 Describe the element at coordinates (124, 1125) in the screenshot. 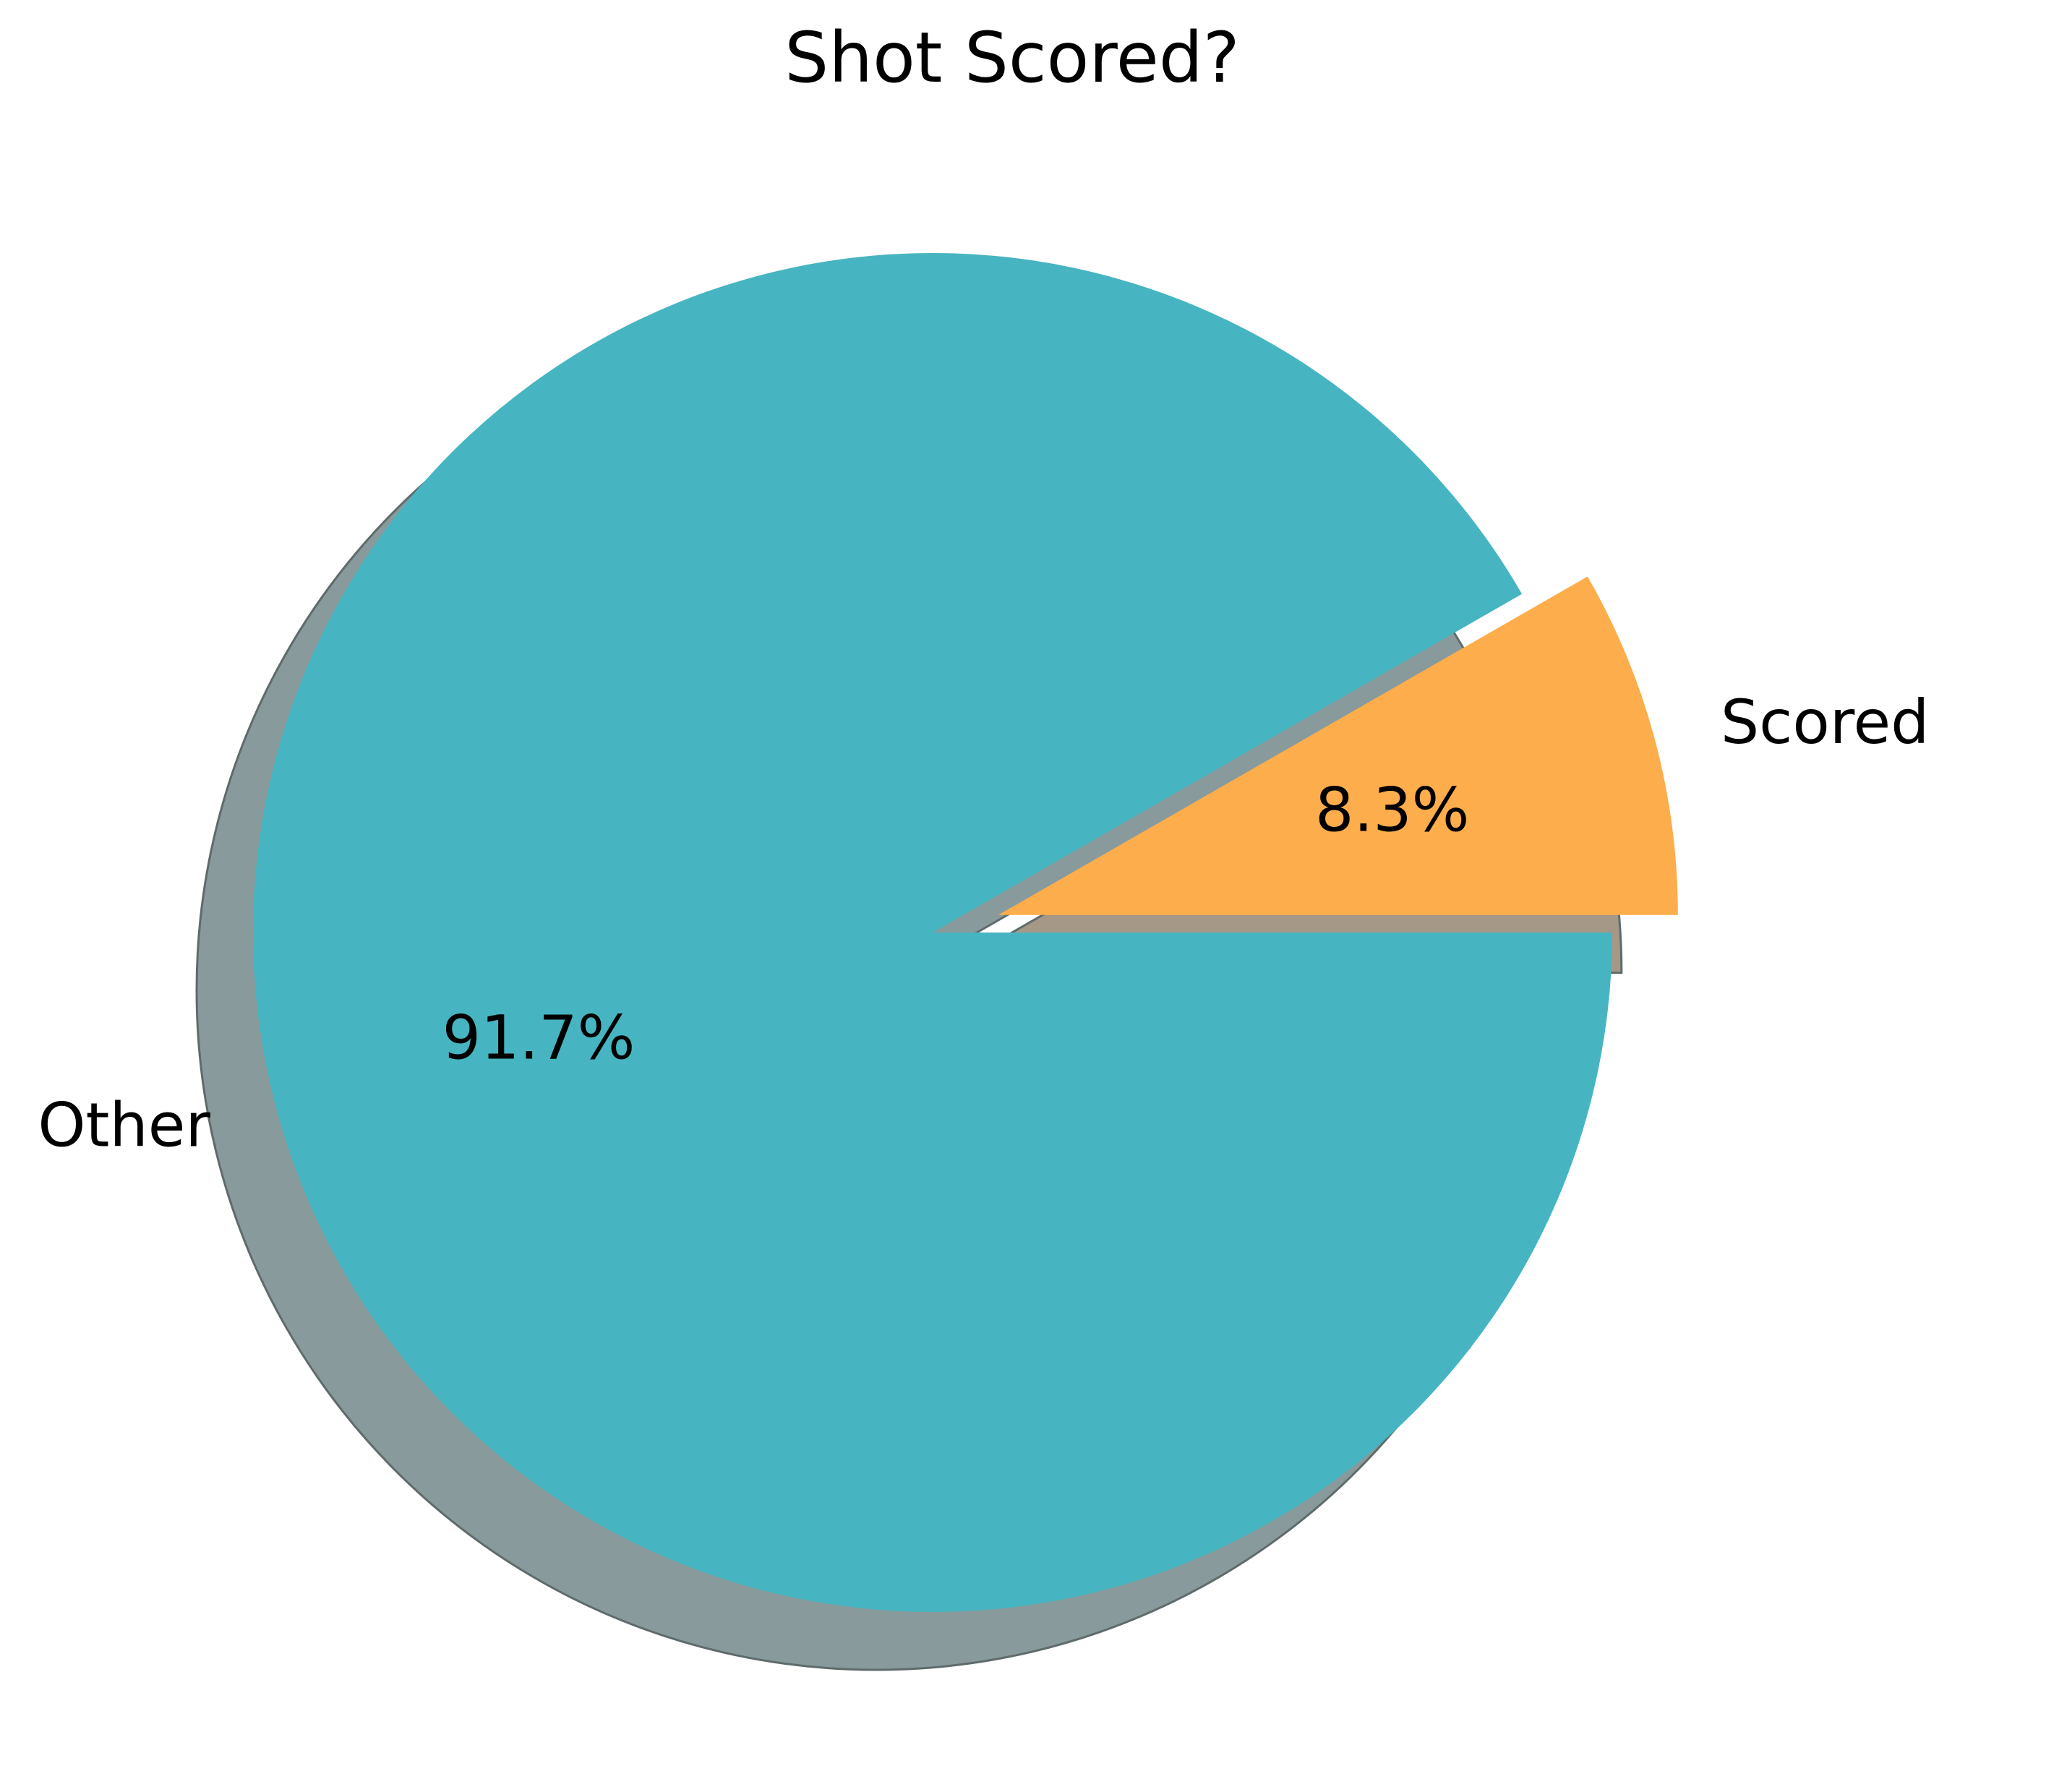

I see `category-label-other: Other` at that location.